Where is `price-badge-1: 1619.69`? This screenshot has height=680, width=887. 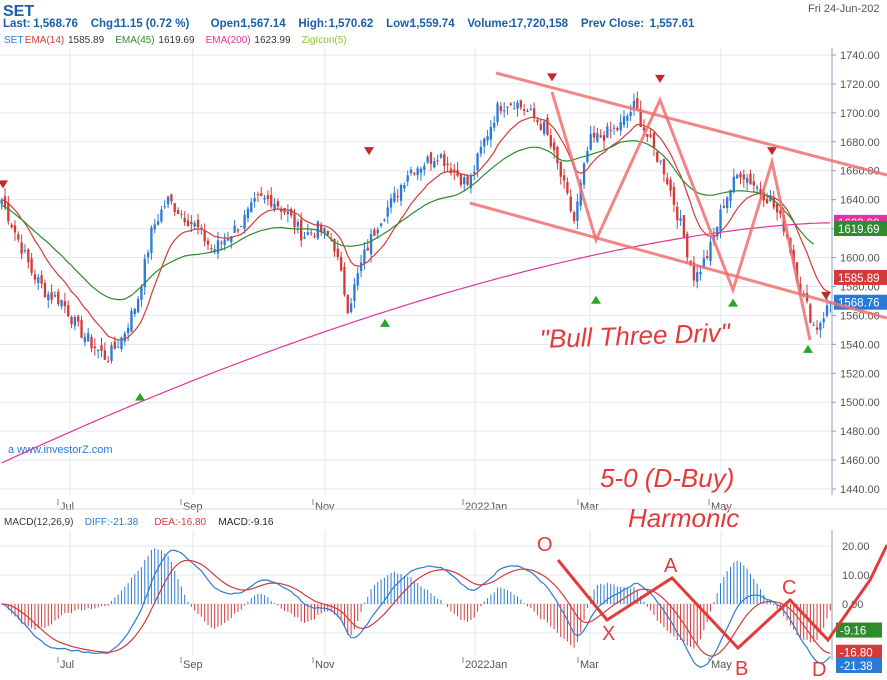 price-badge-1: 1619.69 is located at coordinates (859, 230).